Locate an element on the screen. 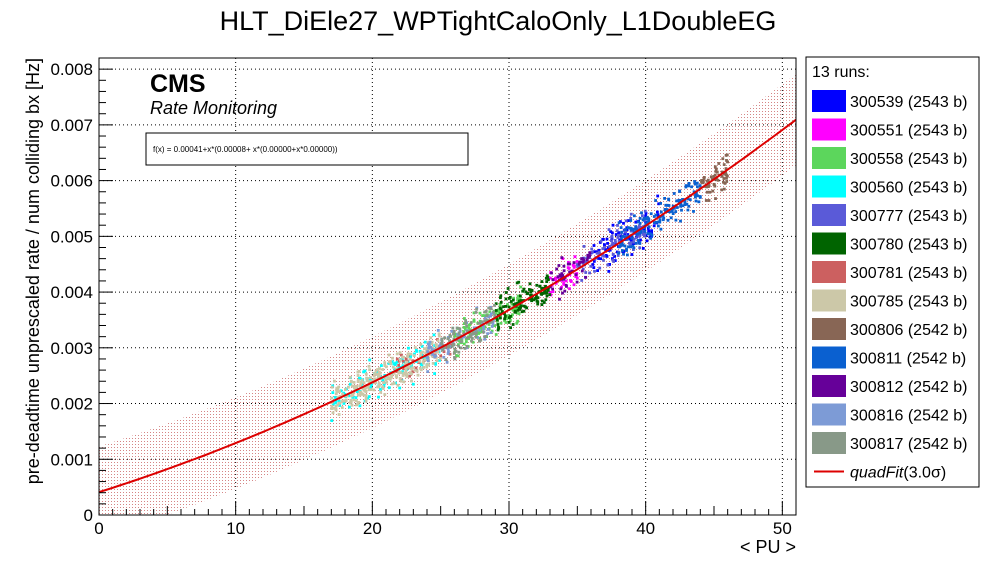  legend-swatch is located at coordinates (829, 414).